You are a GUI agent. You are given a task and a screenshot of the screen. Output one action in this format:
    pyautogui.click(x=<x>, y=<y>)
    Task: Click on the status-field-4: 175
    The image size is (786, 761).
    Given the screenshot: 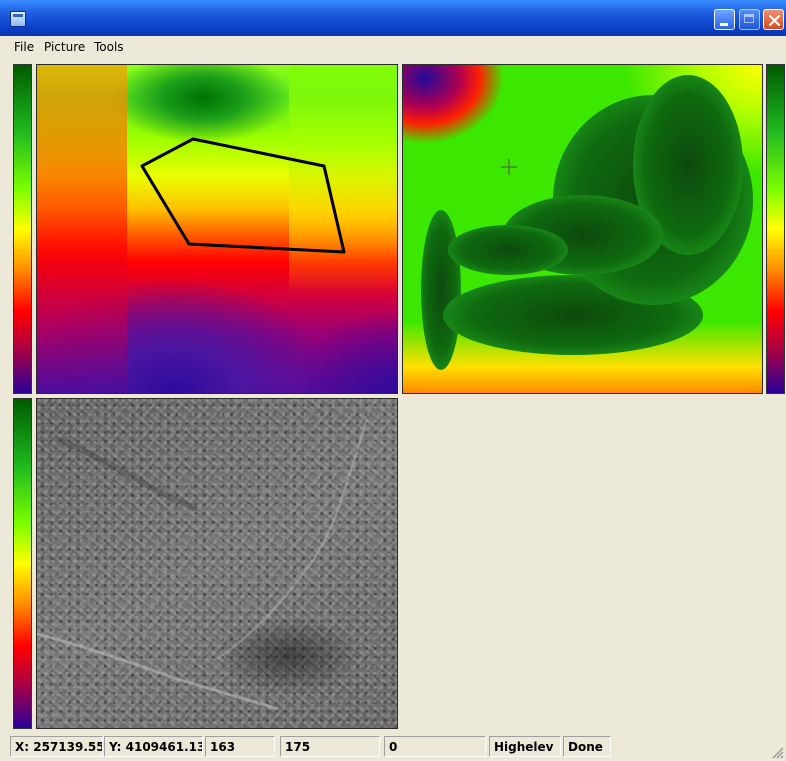 What is the action you would take?
    pyautogui.click(x=330, y=746)
    